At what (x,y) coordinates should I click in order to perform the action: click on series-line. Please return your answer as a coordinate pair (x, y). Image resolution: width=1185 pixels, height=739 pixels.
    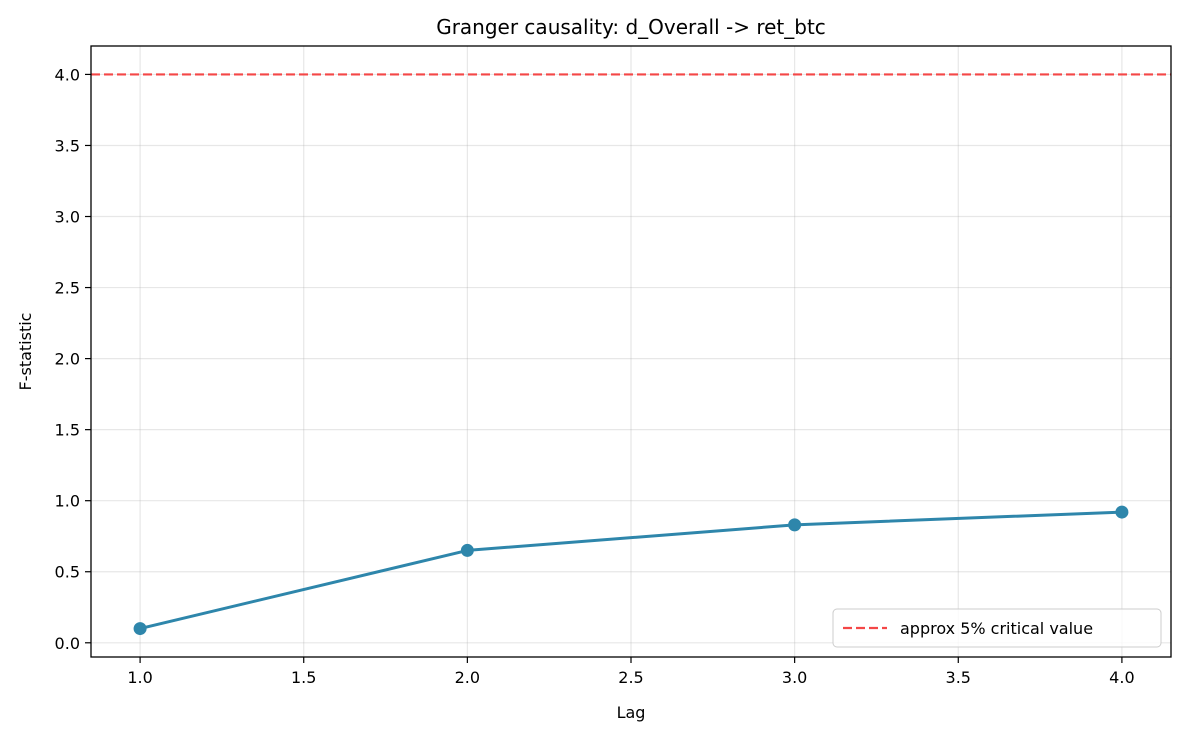
    Looking at the image, I should click on (630, 570).